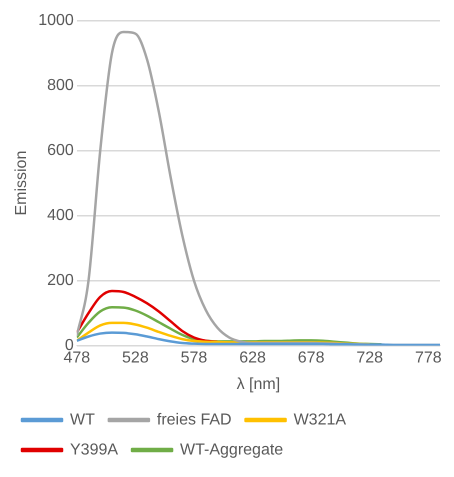 The image size is (454, 477). What do you see at coordinates (56, 21) in the screenshot?
I see `y-tick-label: 1000` at bounding box center [56, 21].